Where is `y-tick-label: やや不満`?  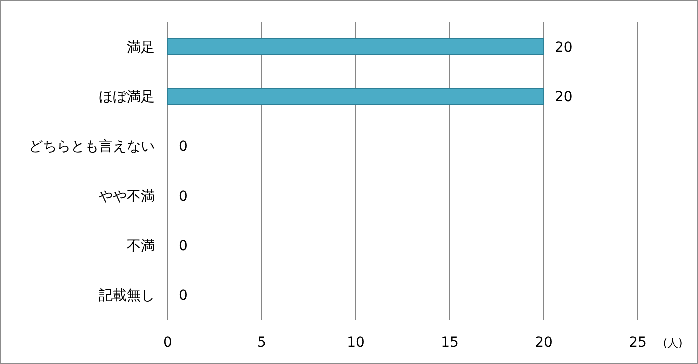 y-tick-label: やや不満 is located at coordinates (127, 196).